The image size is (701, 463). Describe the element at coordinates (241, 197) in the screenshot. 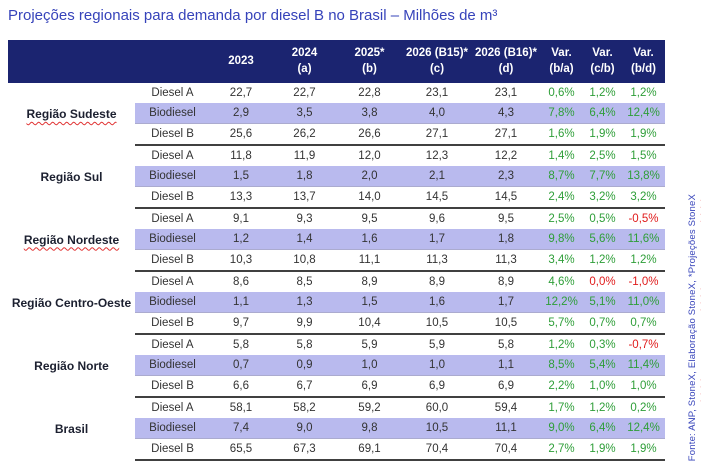

I see `value-cell: 13,3` at that location.